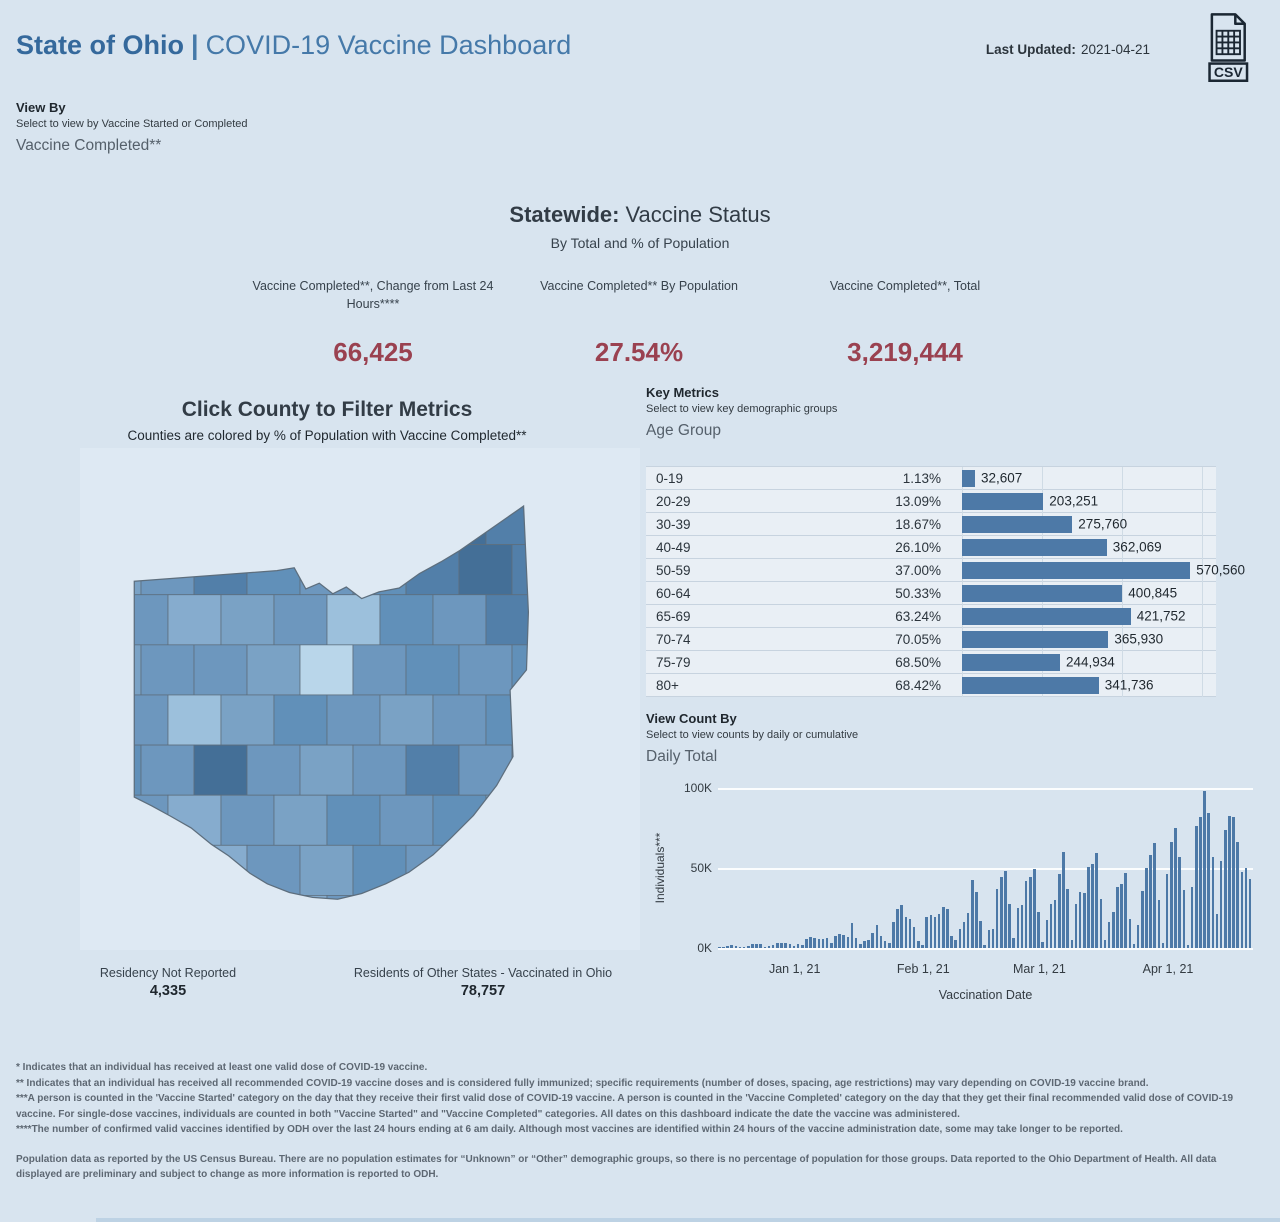  I want to click on table-row: 75-79 68.50% 244,934, so click(931, 662).